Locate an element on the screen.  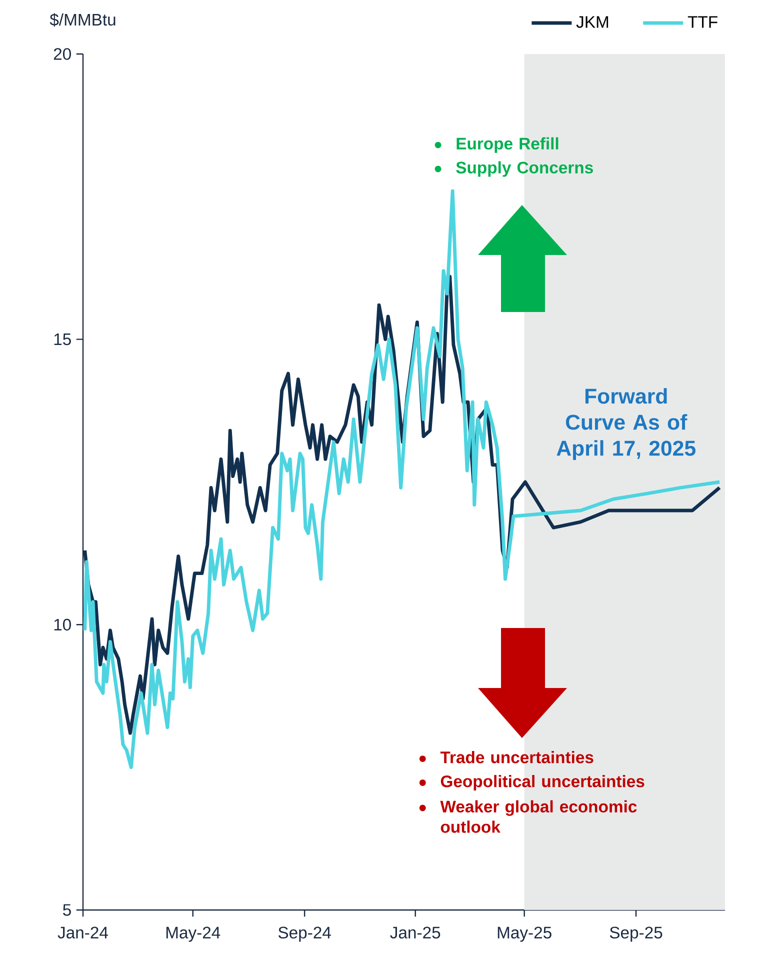
legend-label: TTF is located at coordinates (703, 22).